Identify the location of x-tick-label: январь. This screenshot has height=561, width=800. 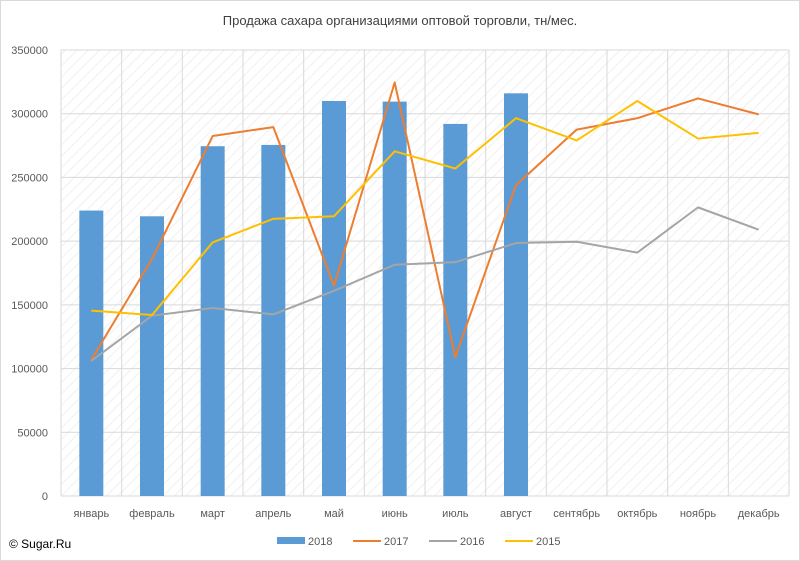
(91, 514).